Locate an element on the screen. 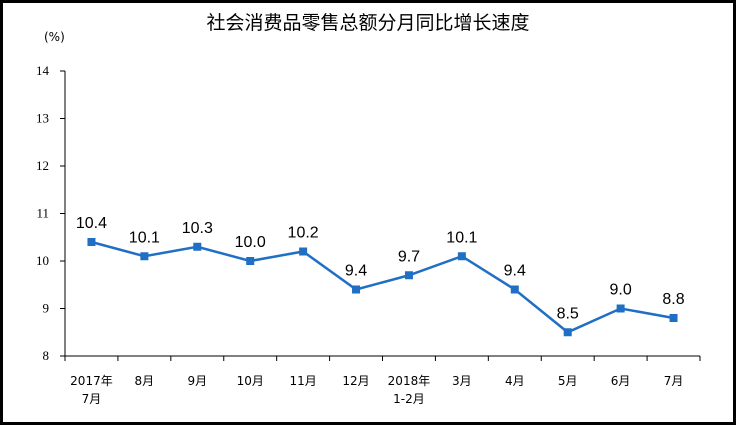  x-tick-label: 11月 is located at coordinates (302, 381).